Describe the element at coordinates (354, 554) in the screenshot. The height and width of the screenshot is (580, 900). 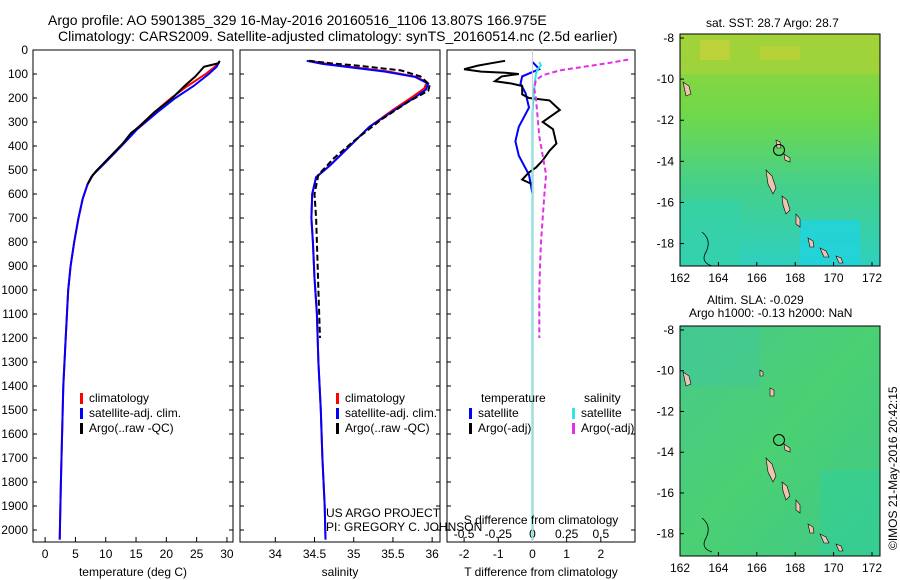
I see `x-tick-label: 35` at that location.